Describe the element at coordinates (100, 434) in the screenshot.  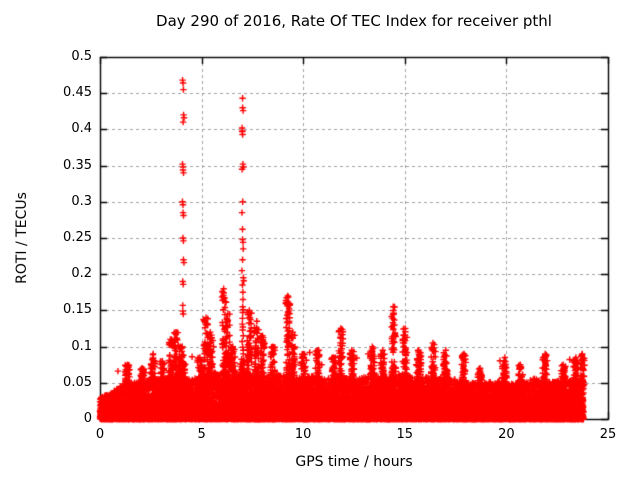
I see `x-tick-label: 0` at that location.